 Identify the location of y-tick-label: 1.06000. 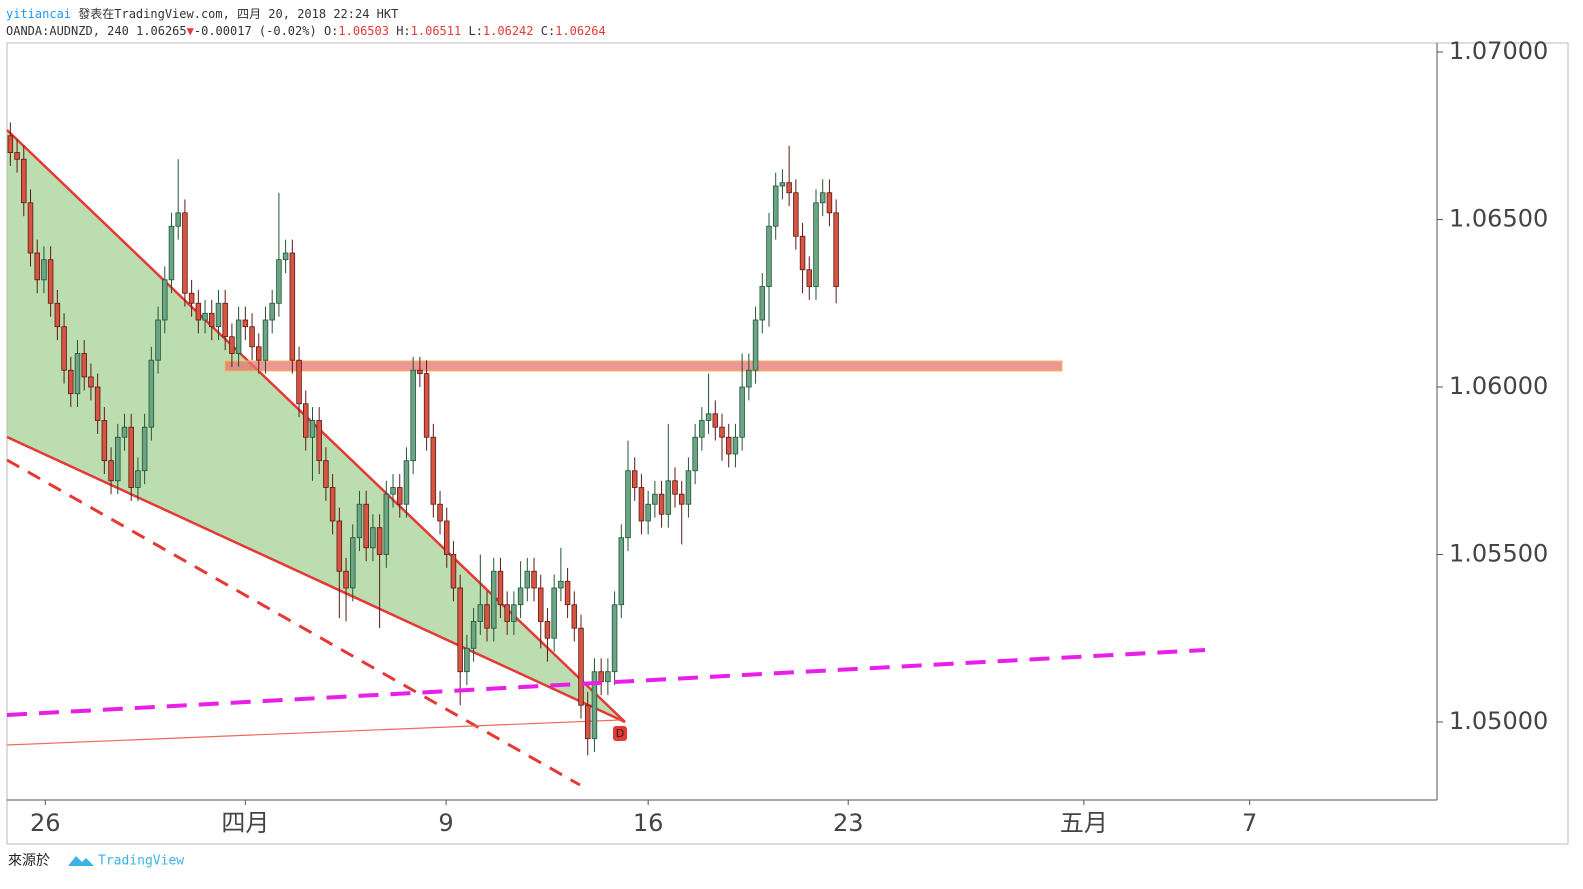
(1498, 386).